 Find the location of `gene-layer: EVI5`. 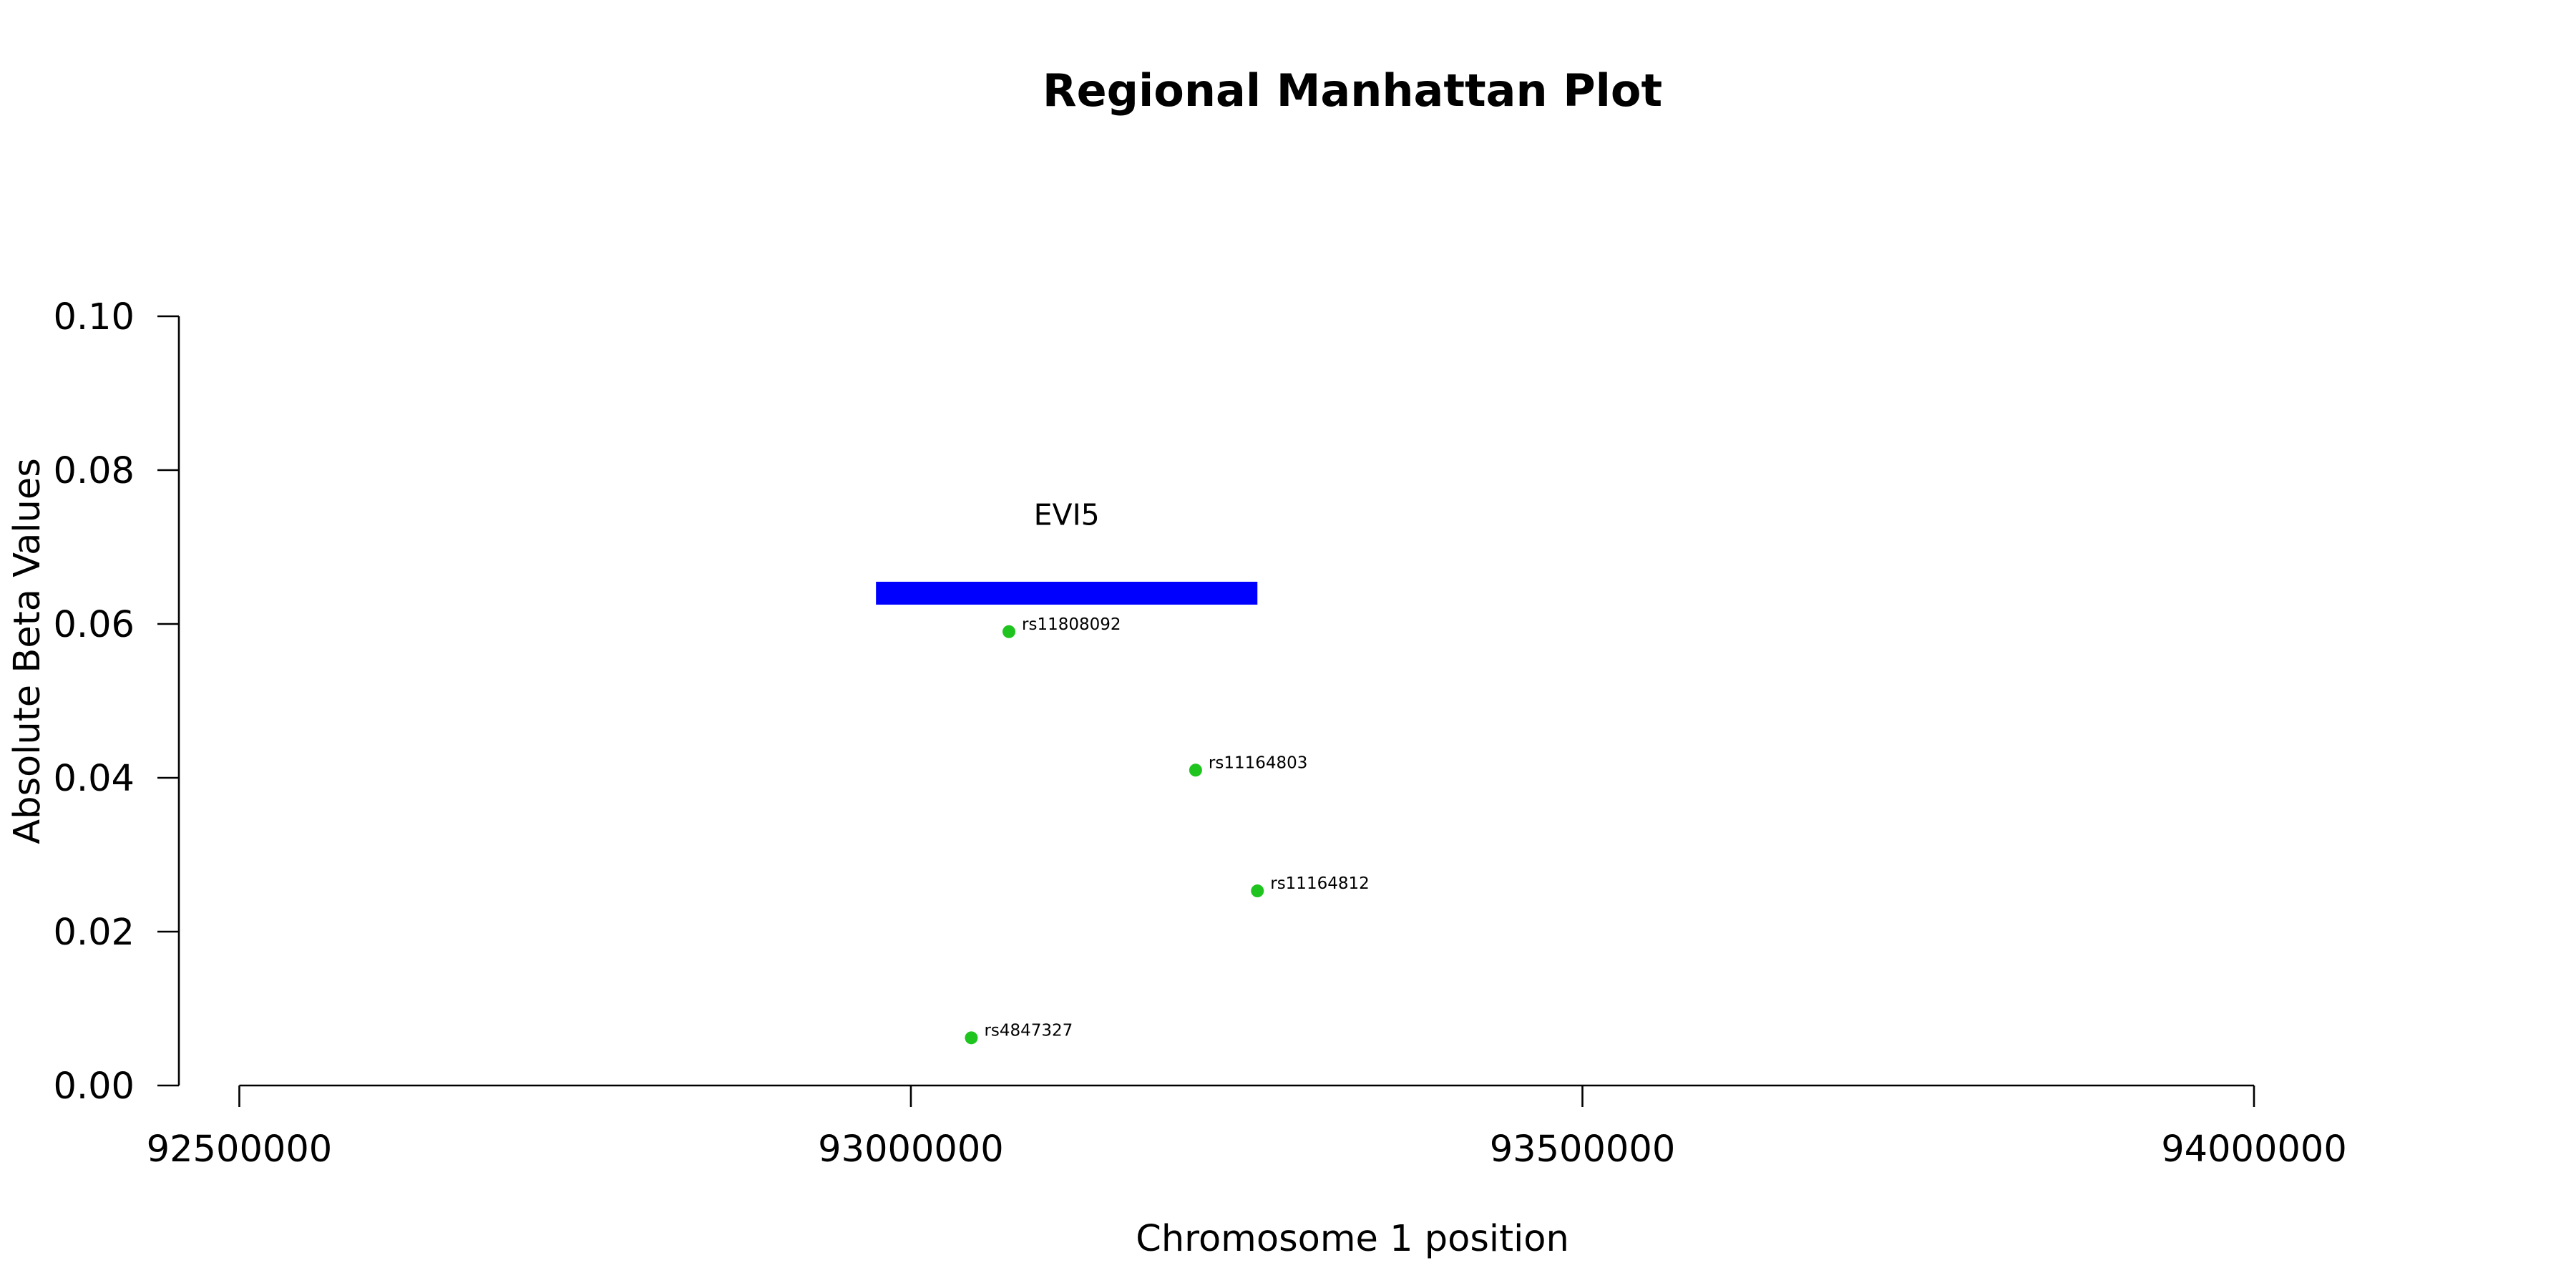

gene-layer: EVI5 is located at coordinates (1067, 551).